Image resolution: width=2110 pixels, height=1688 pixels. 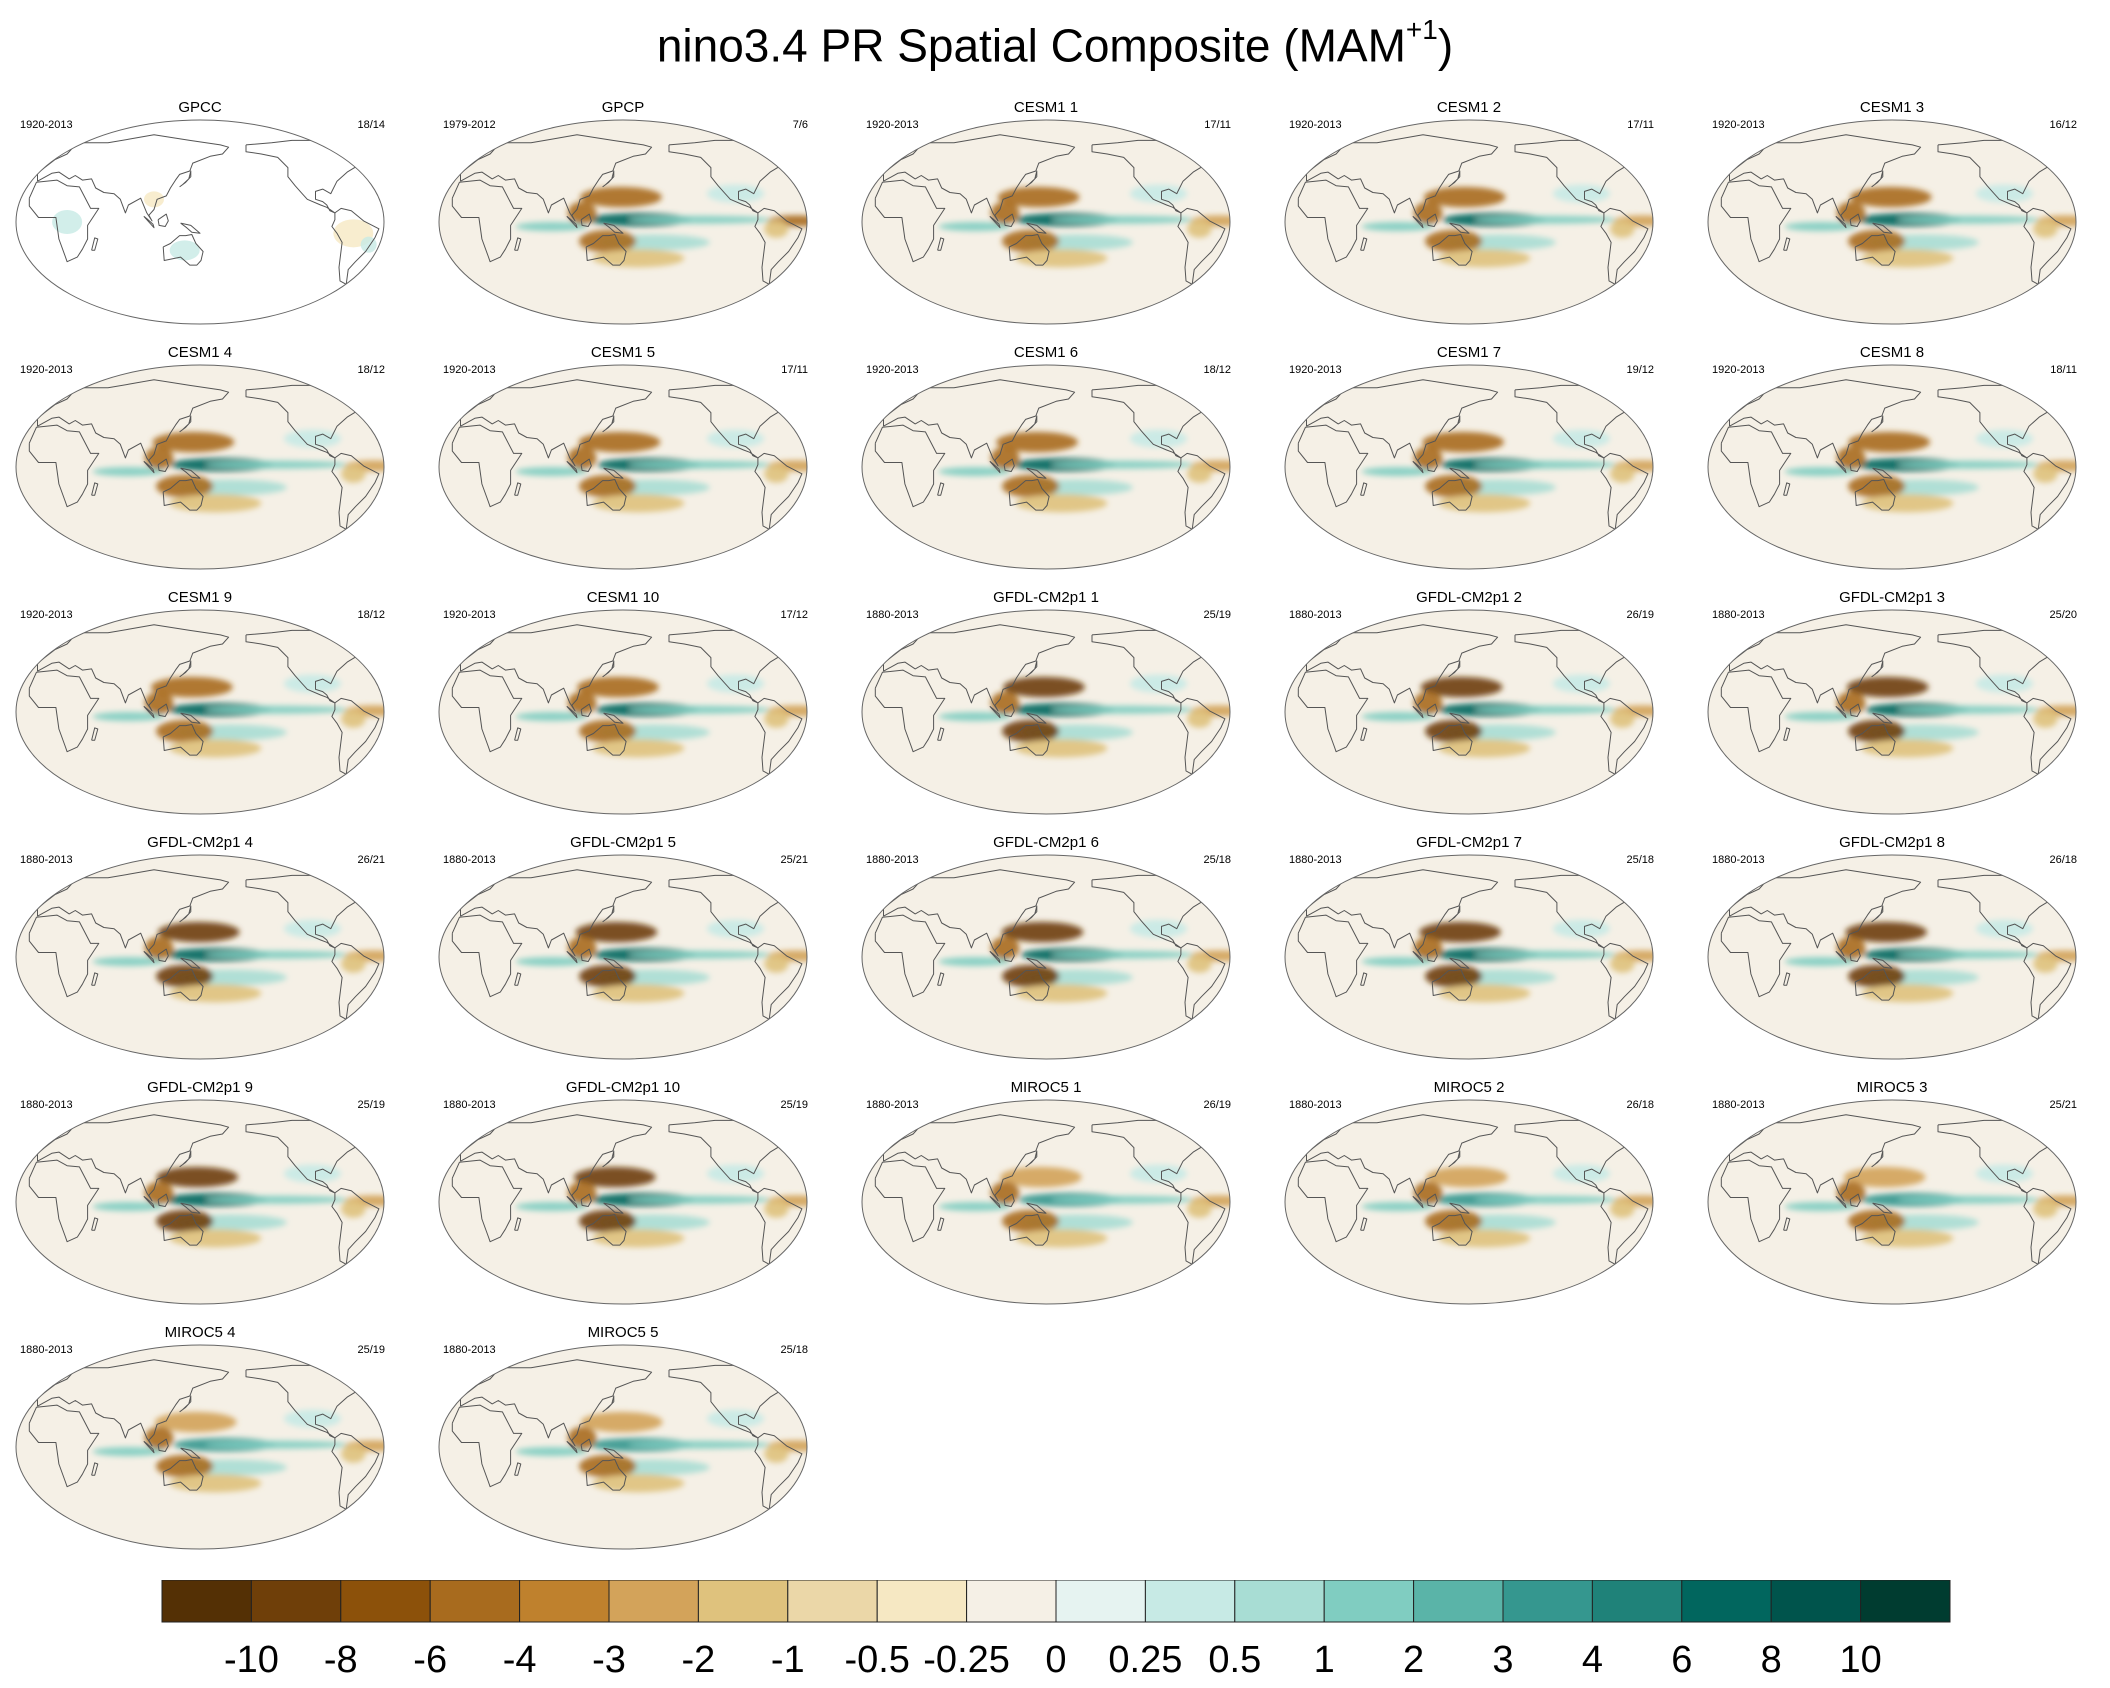 I want to click on map-panel: MIROC5 5 1880-2013 25/18, so click(x=623, y=1440).